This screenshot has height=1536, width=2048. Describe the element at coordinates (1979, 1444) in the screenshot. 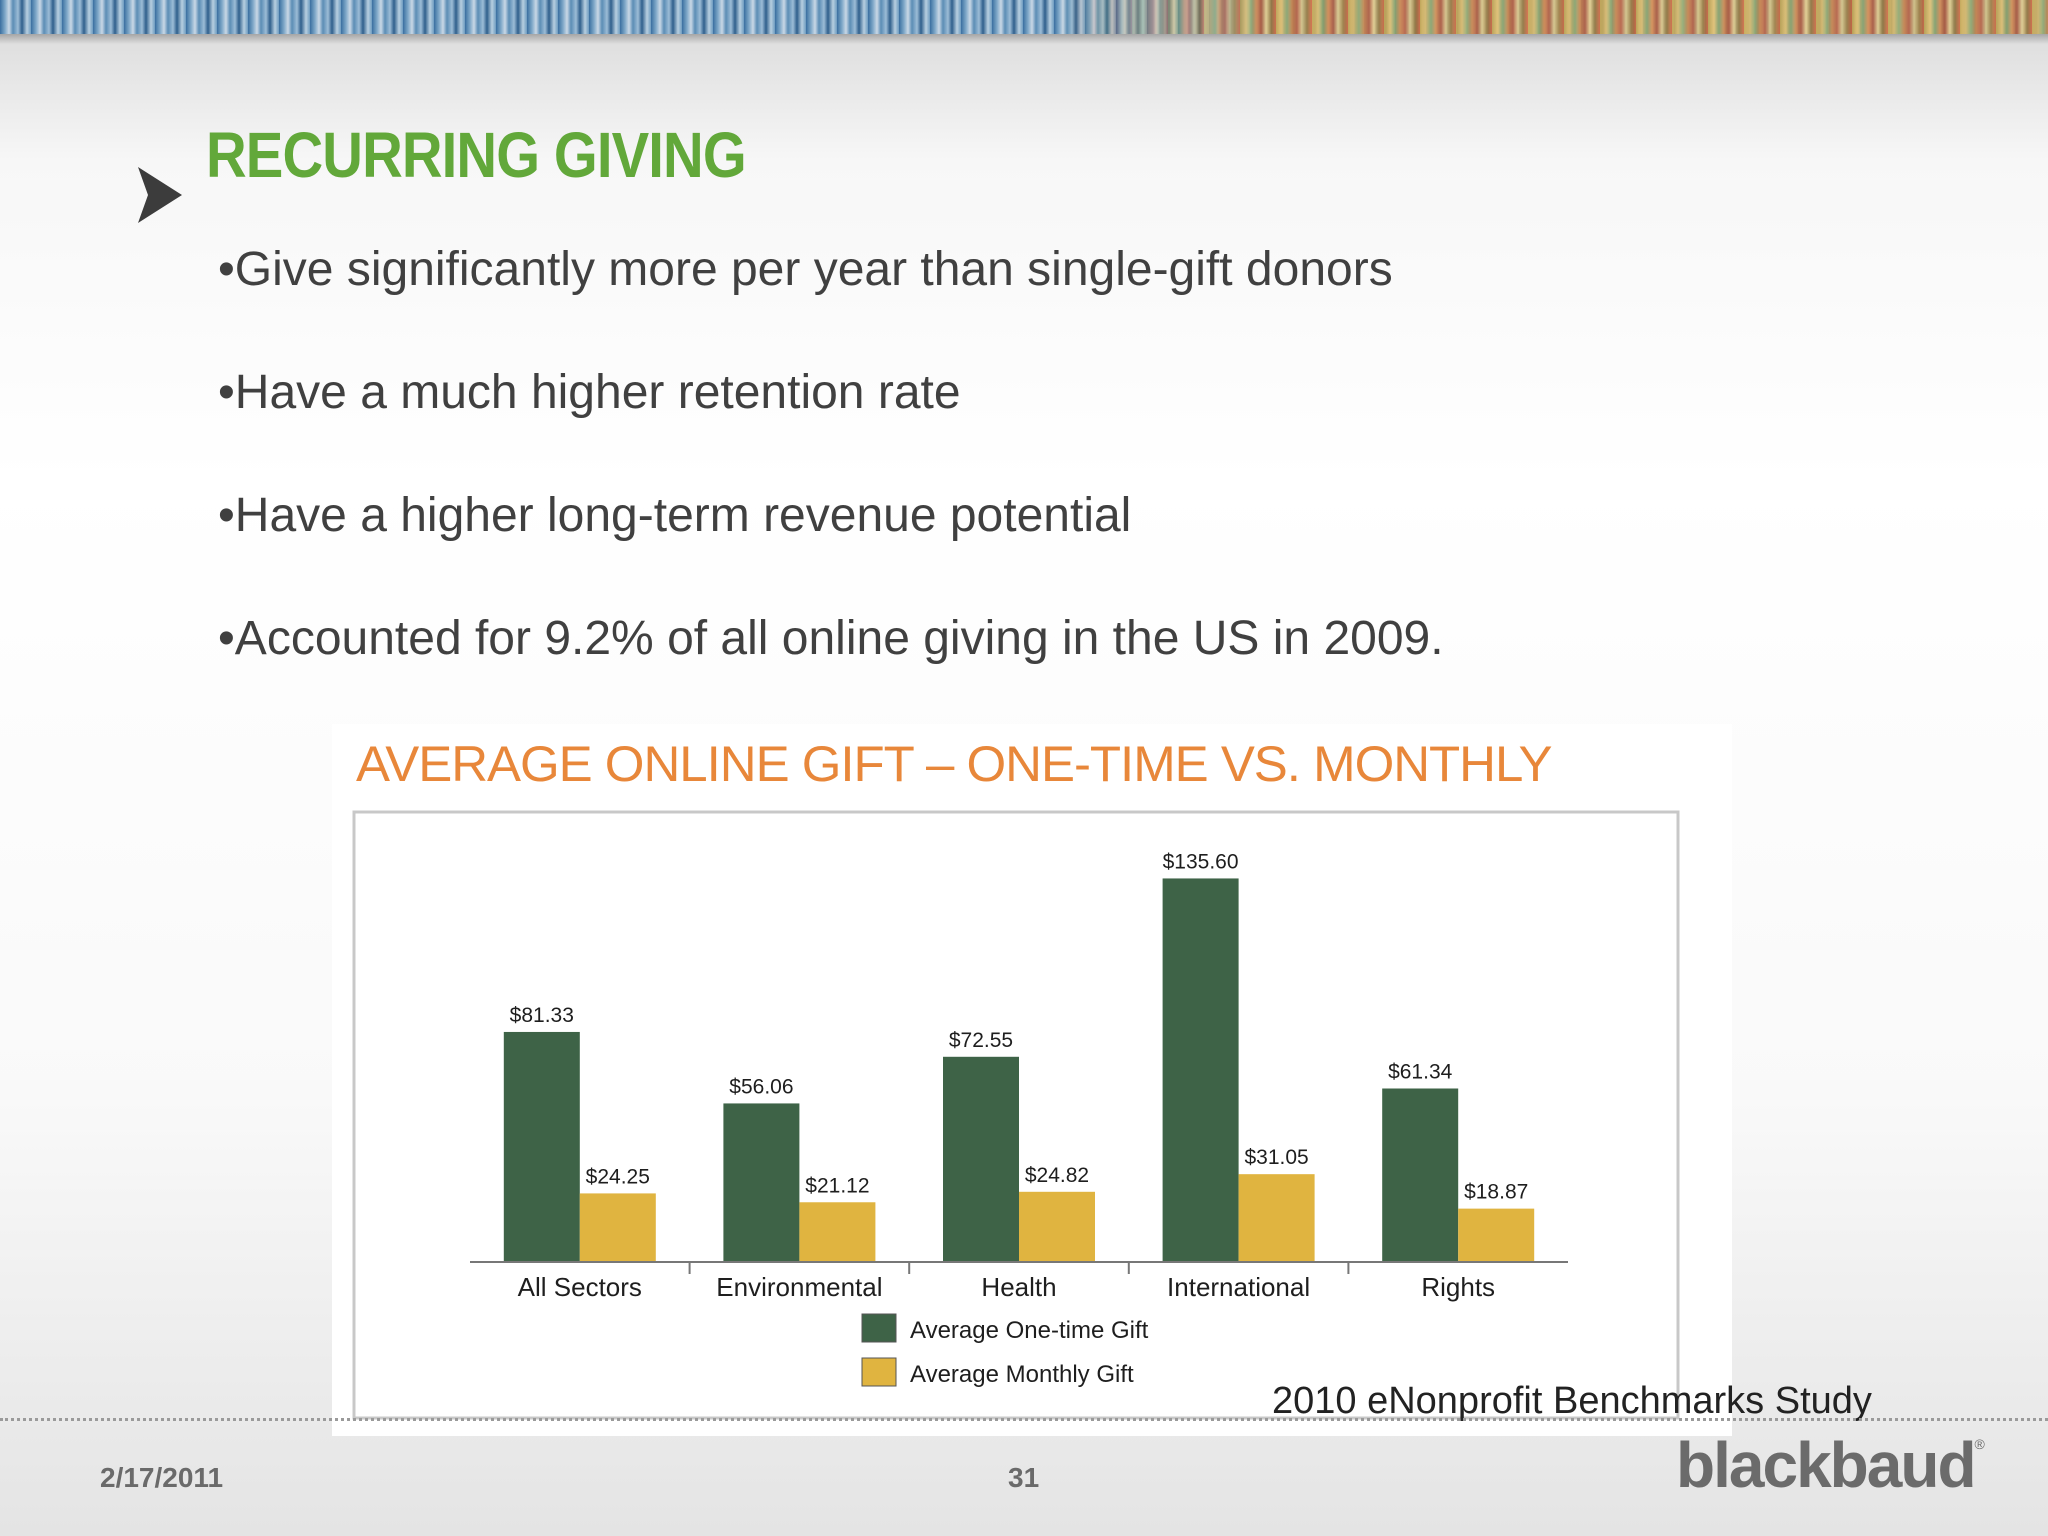

I see `registered-mark: ®` at that location.